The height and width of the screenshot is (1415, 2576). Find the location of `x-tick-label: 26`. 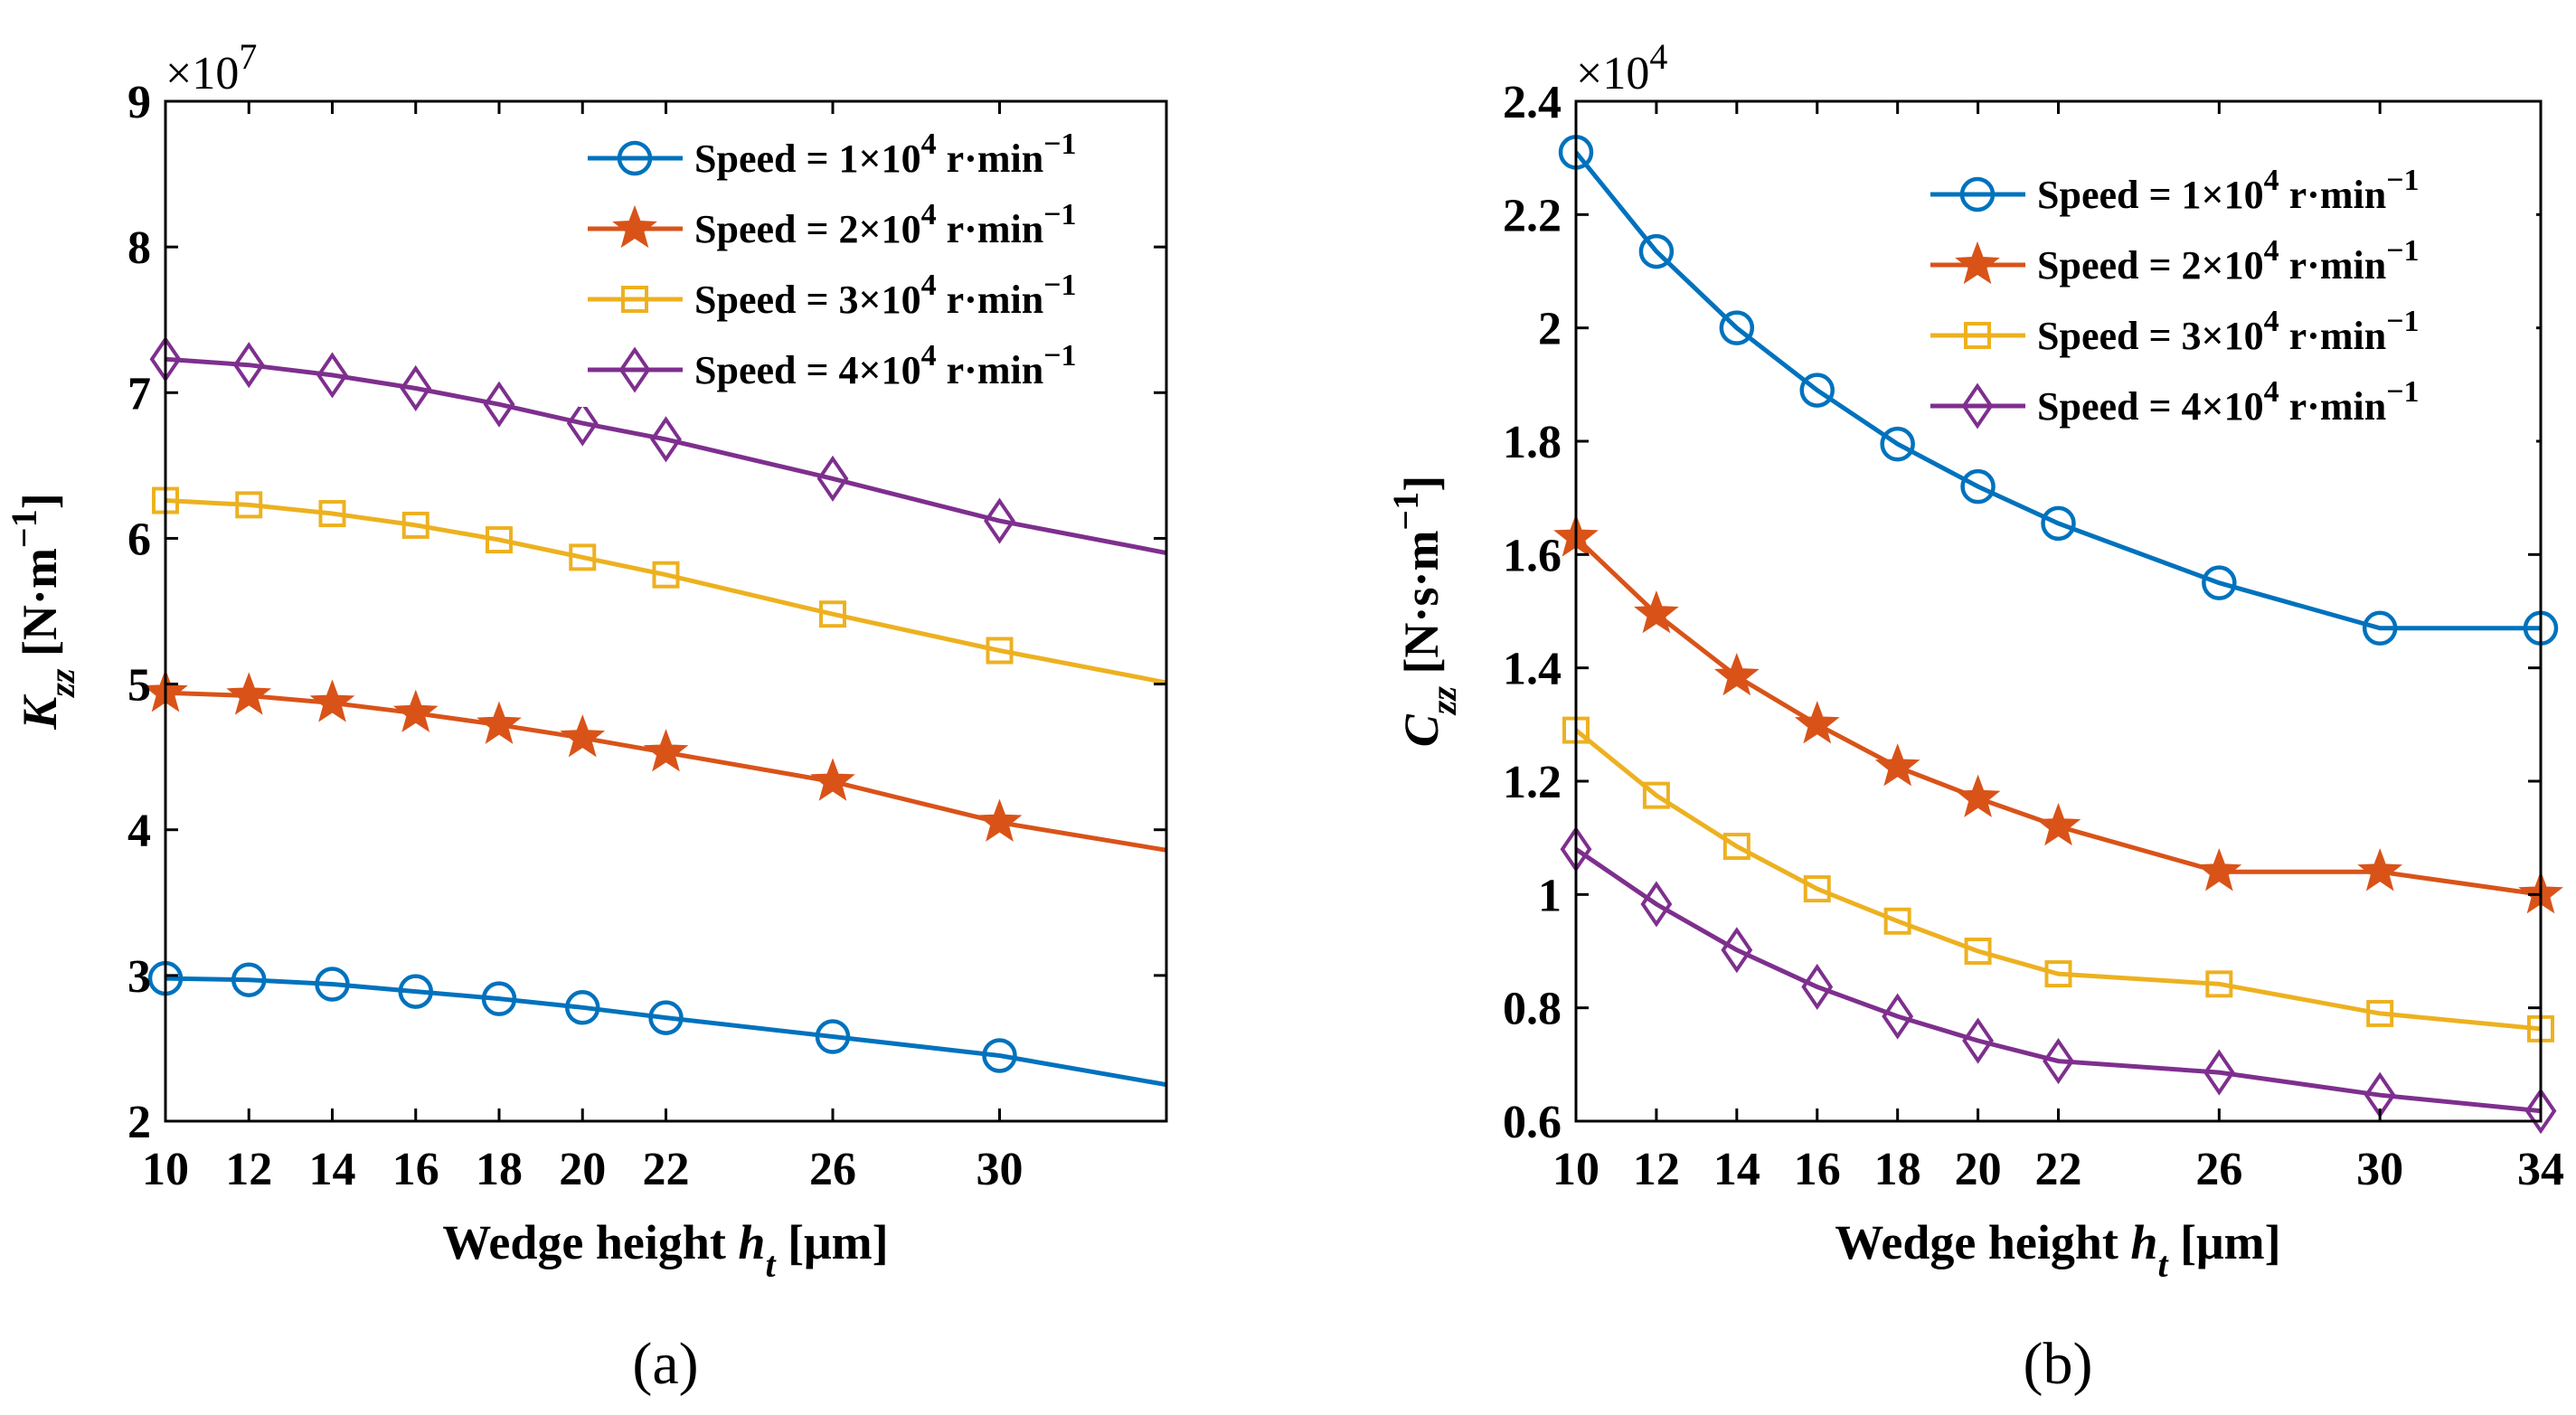

x-tick-label: 26 is located at coordinates (2218, 1169).